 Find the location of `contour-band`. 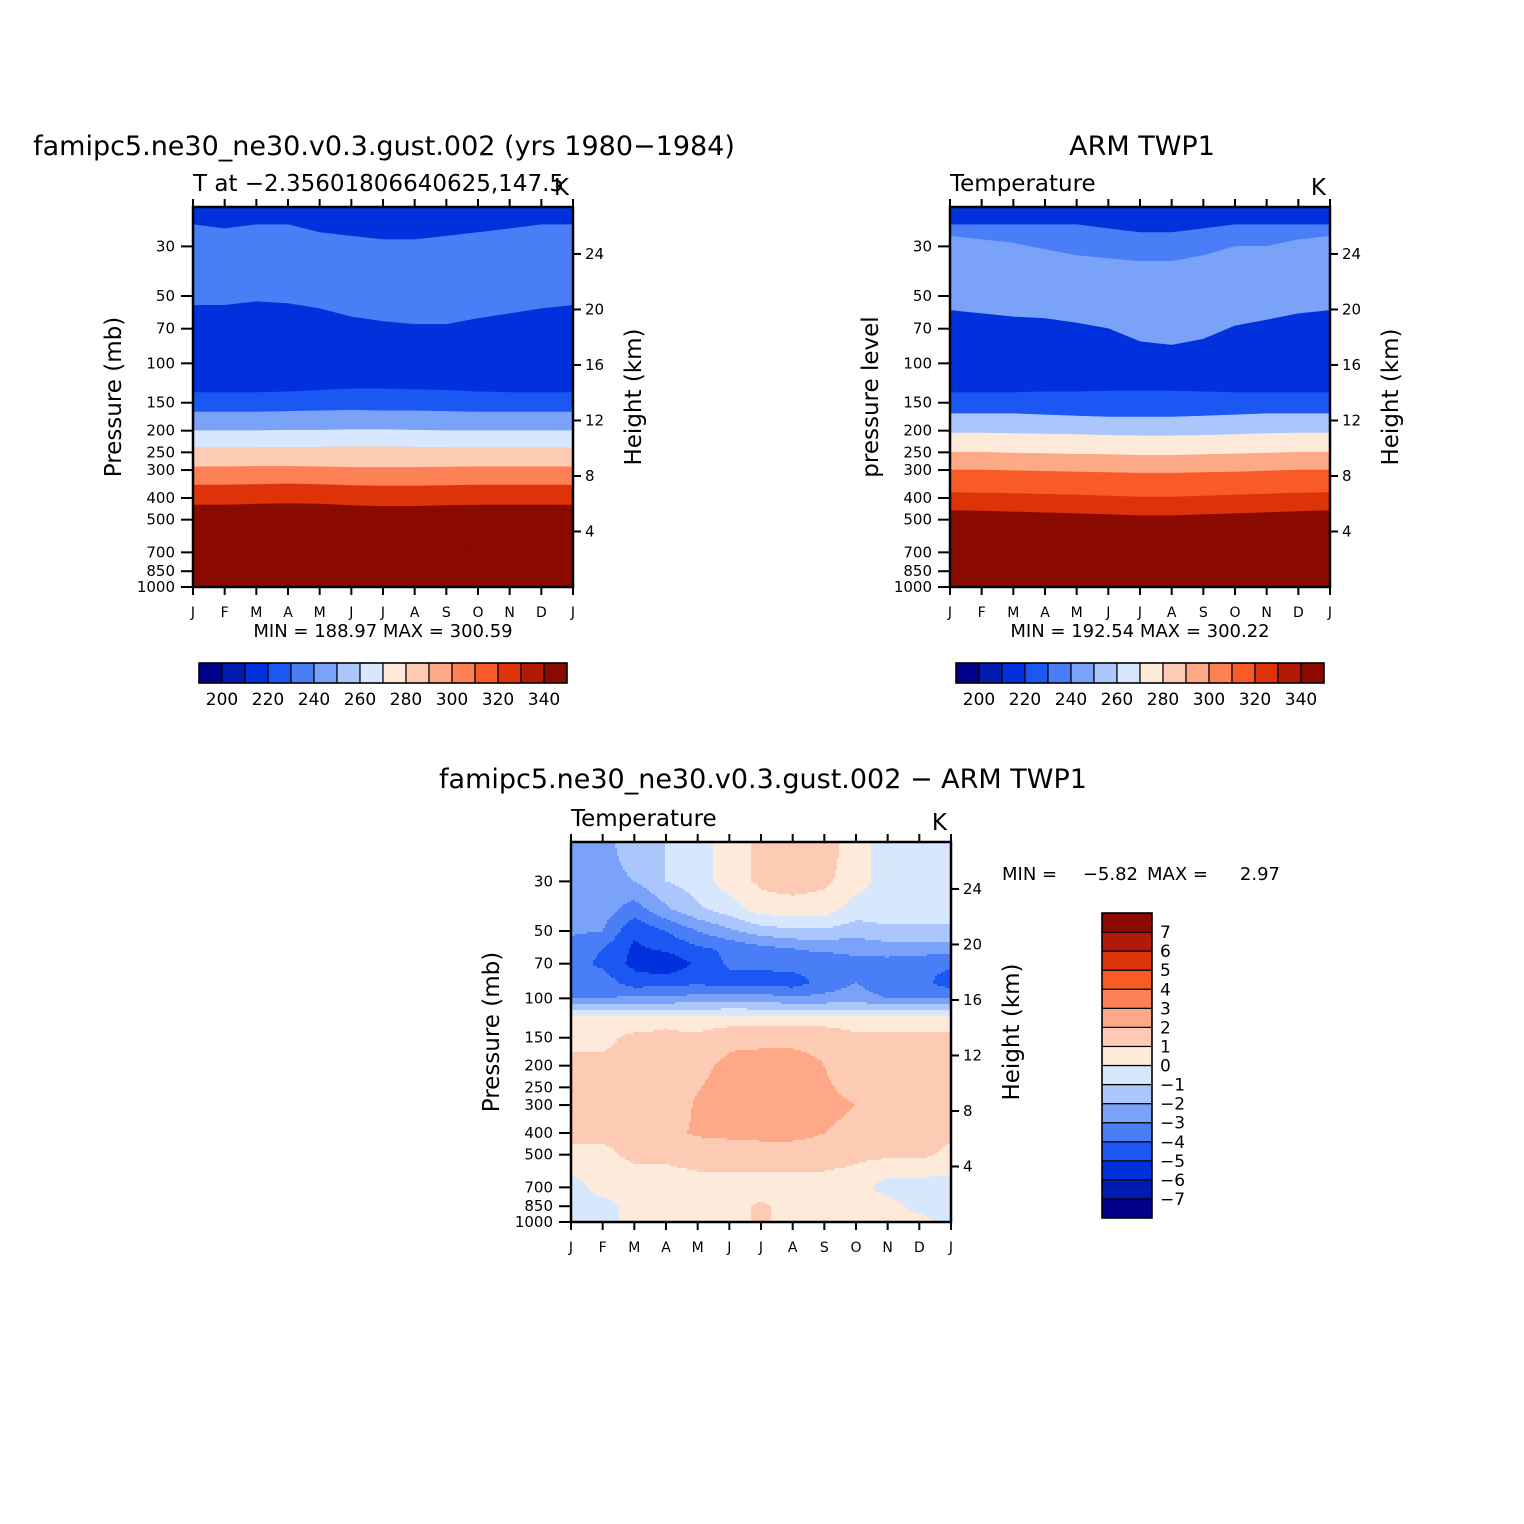

contour-band is located at coordinates (383, 420).